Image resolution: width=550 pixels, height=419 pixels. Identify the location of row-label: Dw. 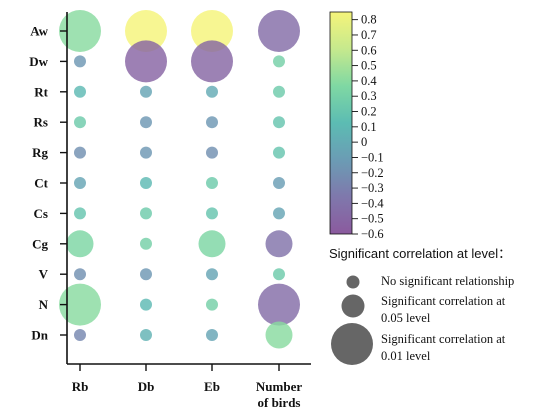
(38, 61).